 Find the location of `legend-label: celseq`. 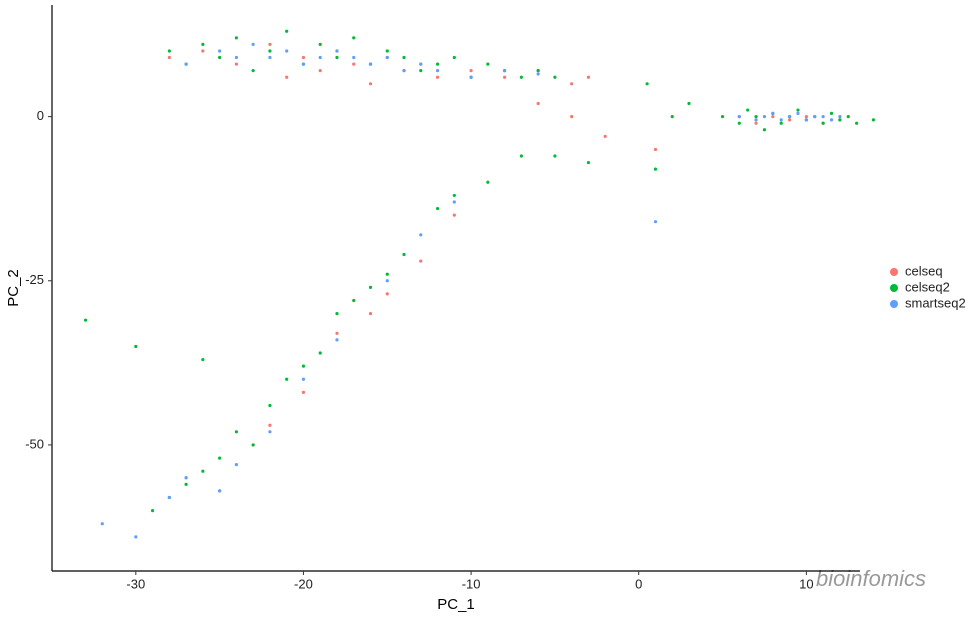

legend-label: celseq is located at coordinates (924, 270).